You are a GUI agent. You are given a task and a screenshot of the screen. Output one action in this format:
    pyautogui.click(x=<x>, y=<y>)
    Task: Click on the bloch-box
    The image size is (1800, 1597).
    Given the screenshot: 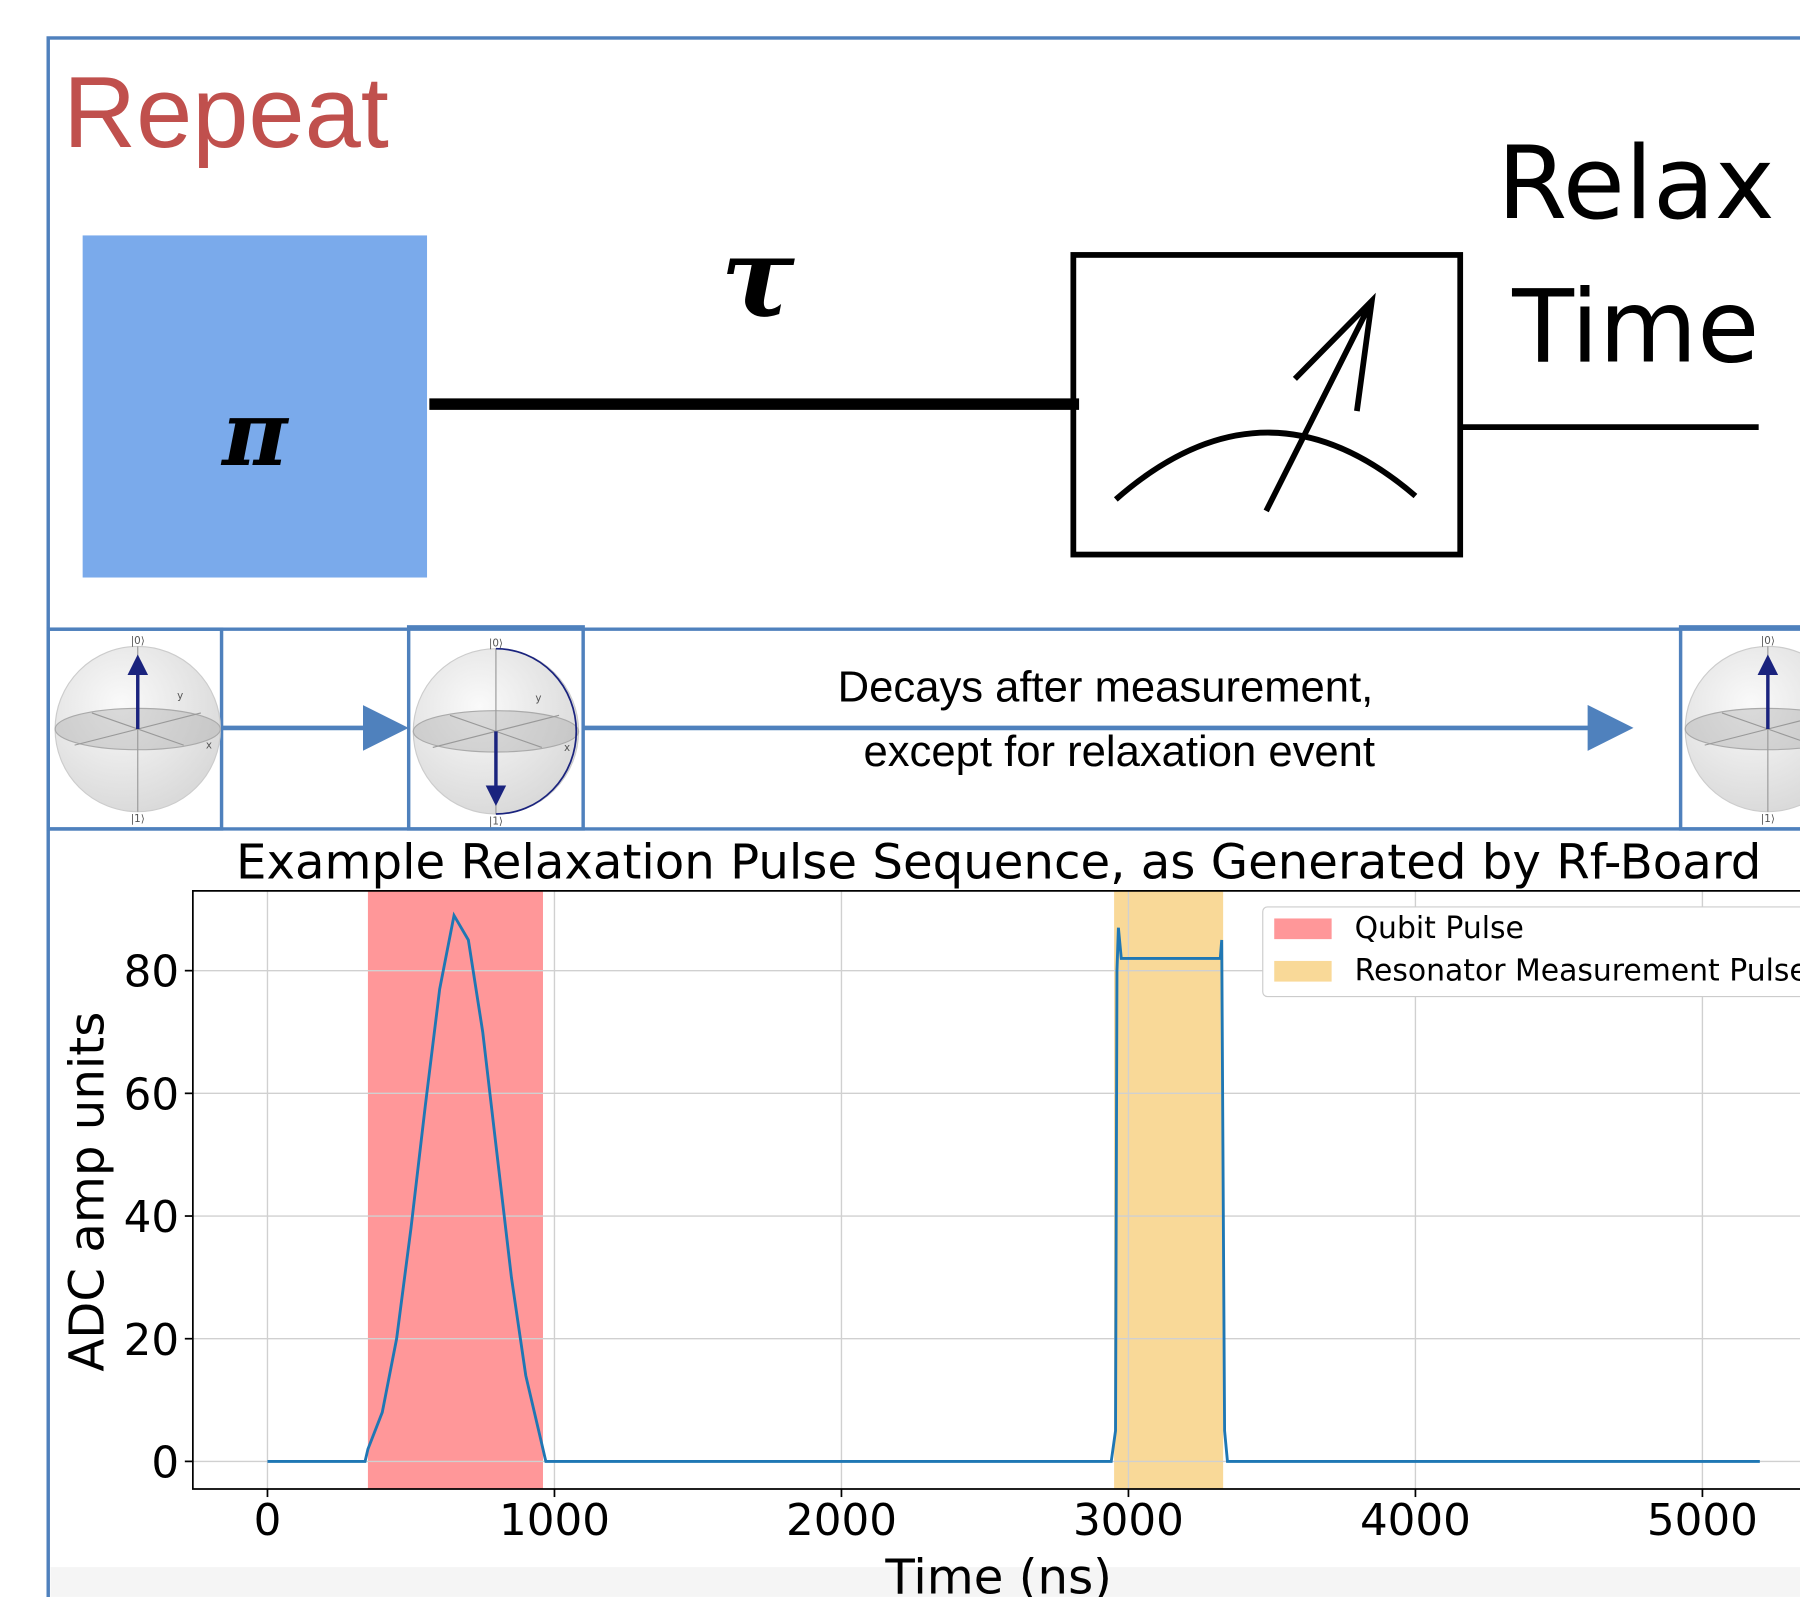 What is the action you would take?
    pyautogui.click(x=1739, y=728)
    